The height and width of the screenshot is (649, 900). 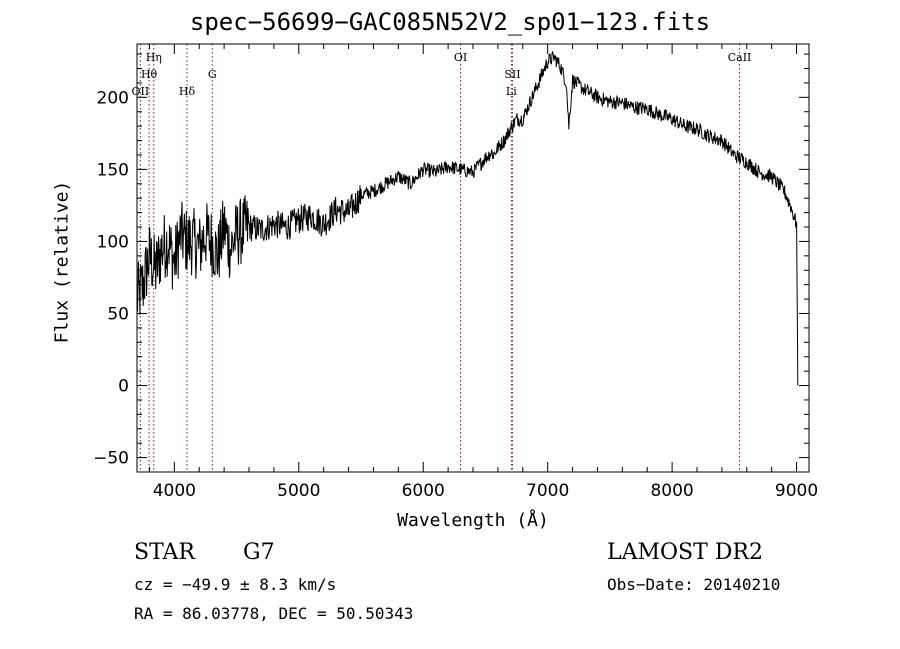 I want to click on y-tick-label: 150, so click(x=113, y=170).